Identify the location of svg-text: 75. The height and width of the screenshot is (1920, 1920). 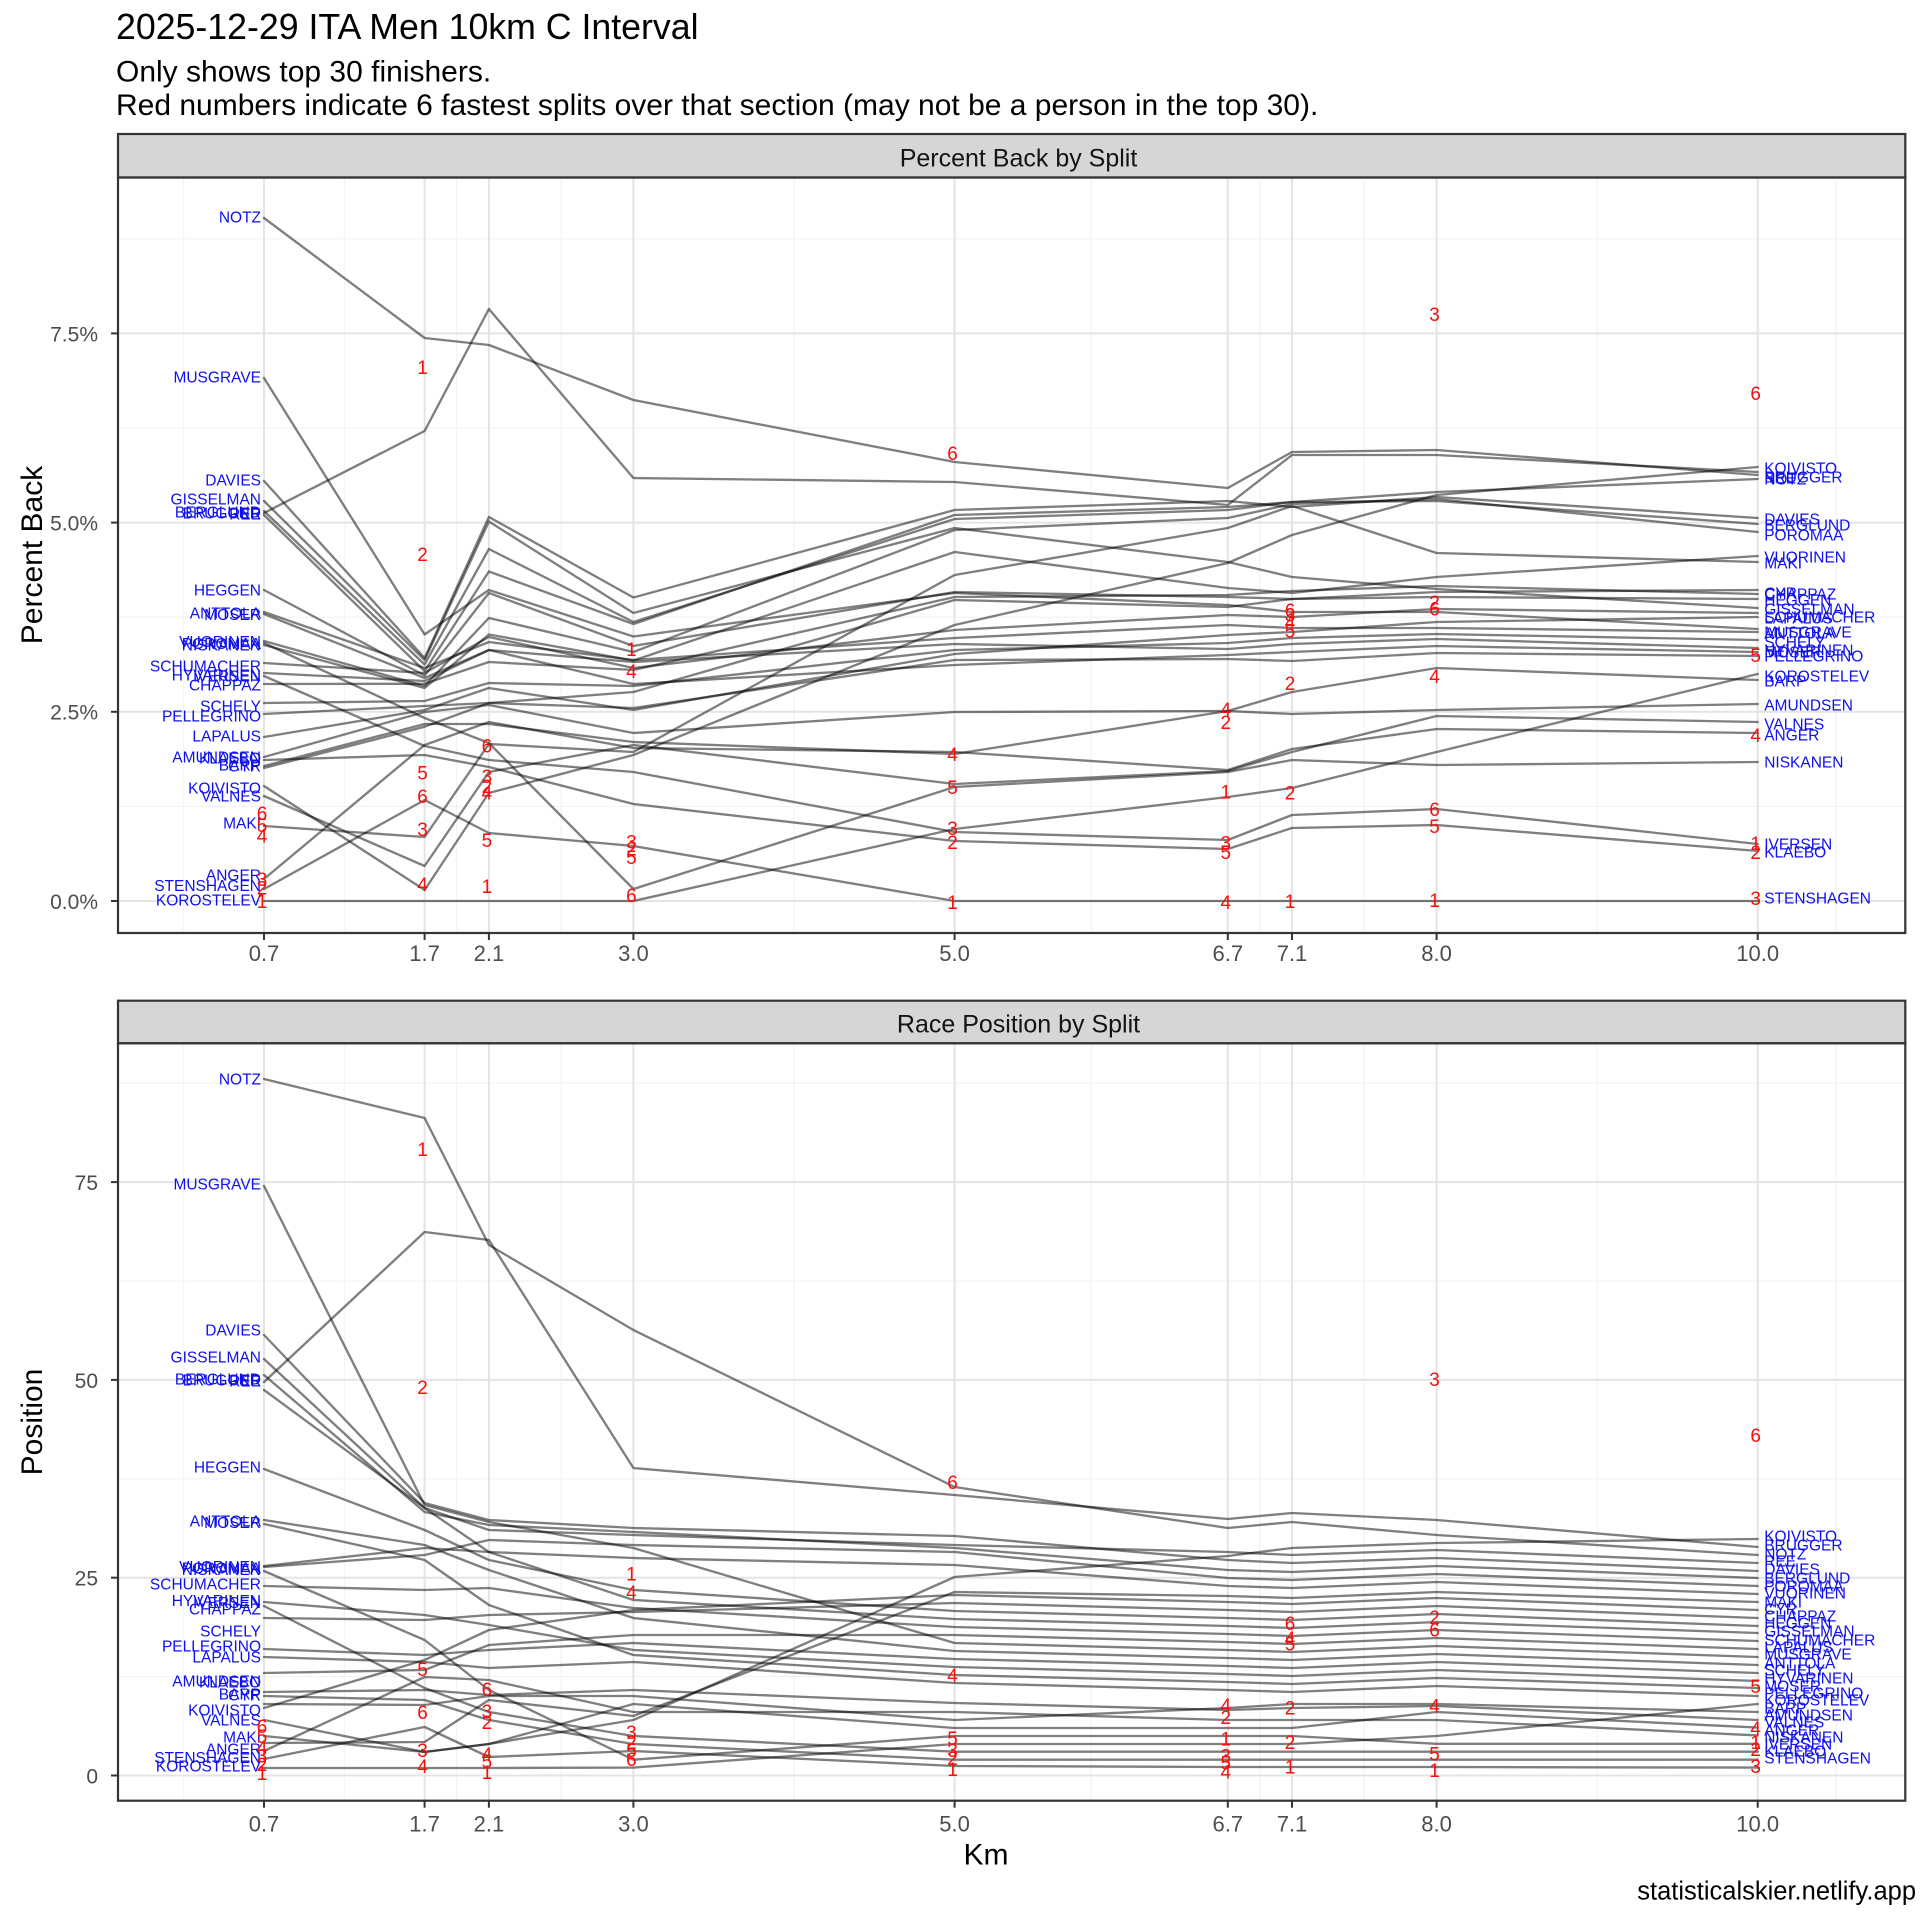
(86, 1183).